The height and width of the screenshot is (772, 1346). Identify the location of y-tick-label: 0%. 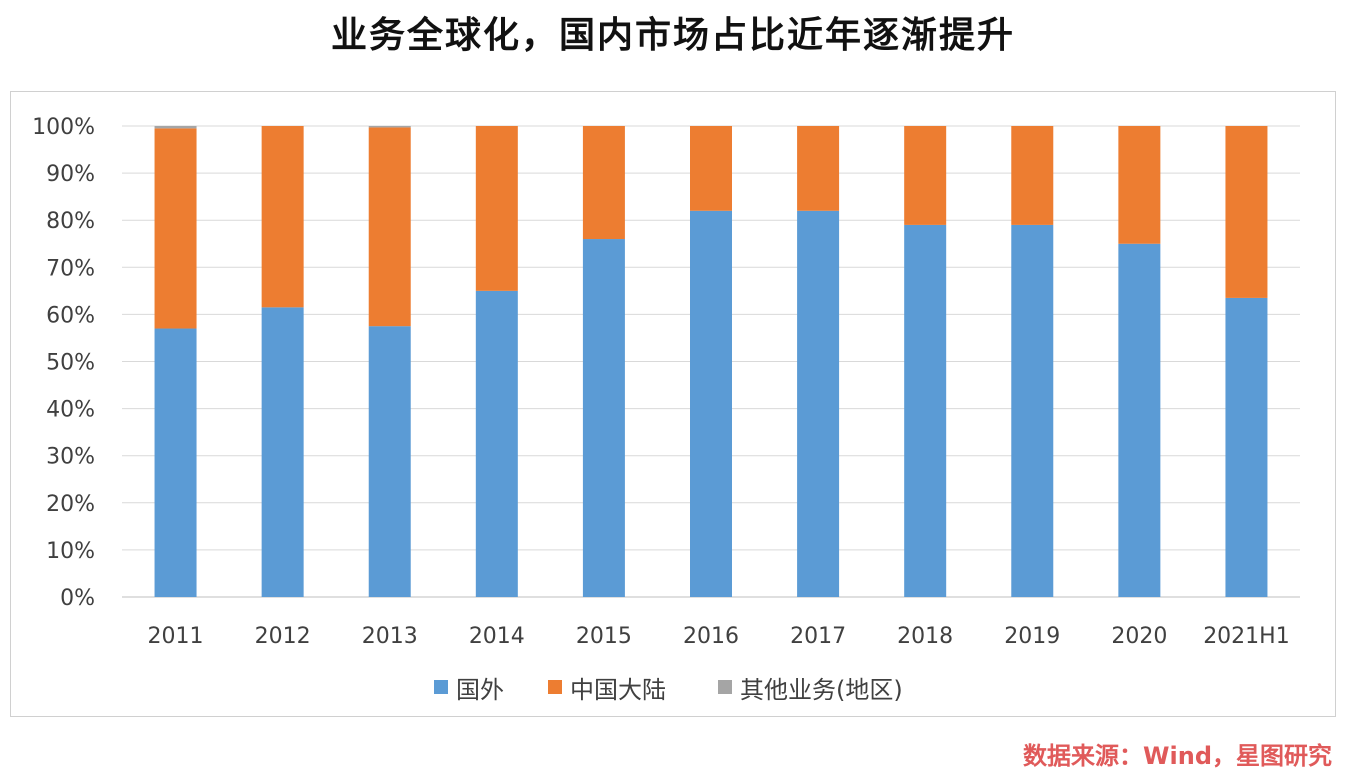
(77, 598).